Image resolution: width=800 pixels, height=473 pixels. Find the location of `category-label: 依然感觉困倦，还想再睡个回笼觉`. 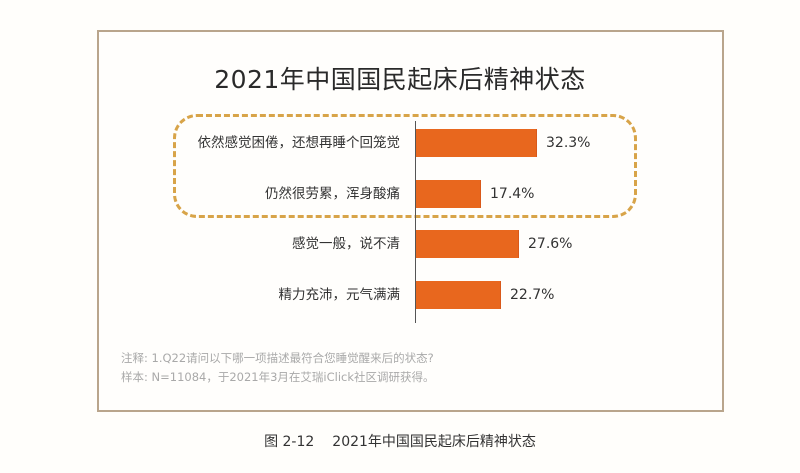

category-label: 依然感觉困倦，还想再睡个回笼觉 is located at coordinates (299, 143).